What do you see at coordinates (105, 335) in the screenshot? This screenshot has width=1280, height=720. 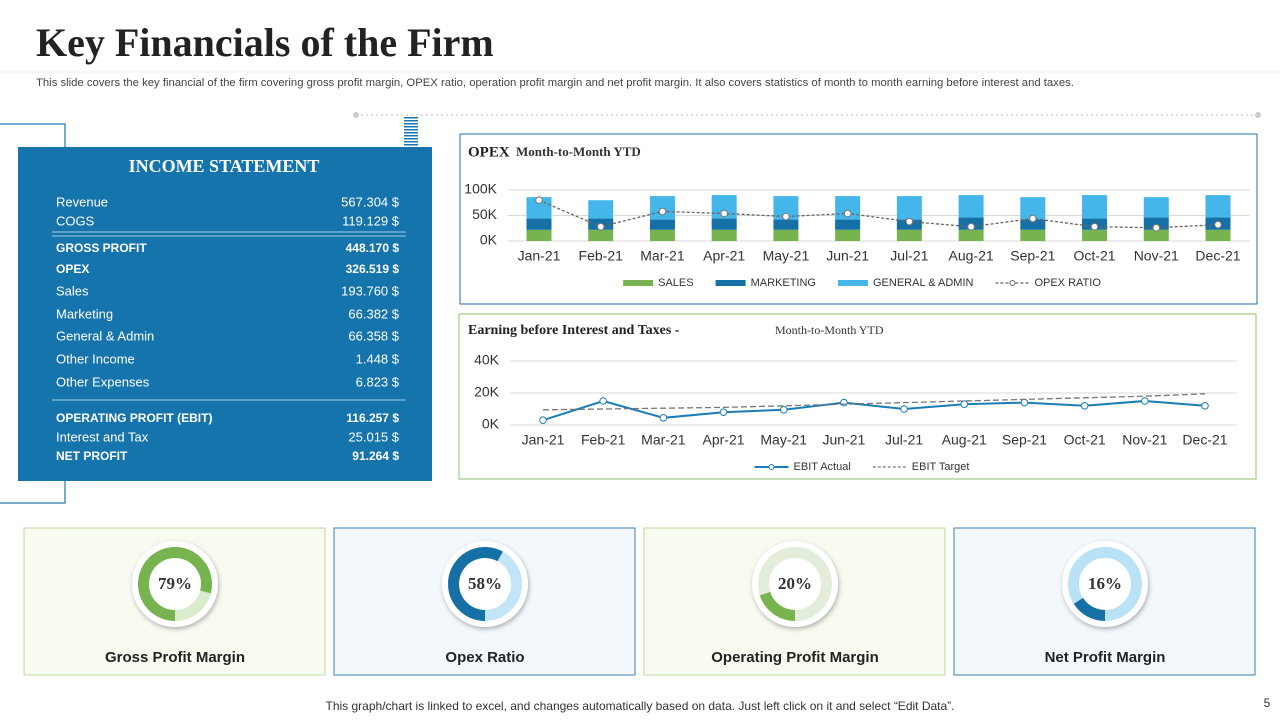 I see `row-label: General & Admin` at bounding box center [105, 335].